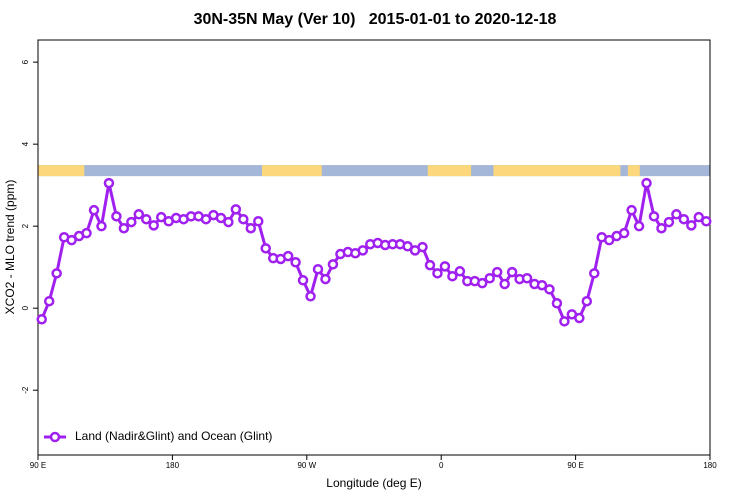 This screenshot has height=500, width=750. What do you see at coordinates (25, 225) in the screenshot?
I see `y-tick-label: 2` at bounding box center [25, 225].